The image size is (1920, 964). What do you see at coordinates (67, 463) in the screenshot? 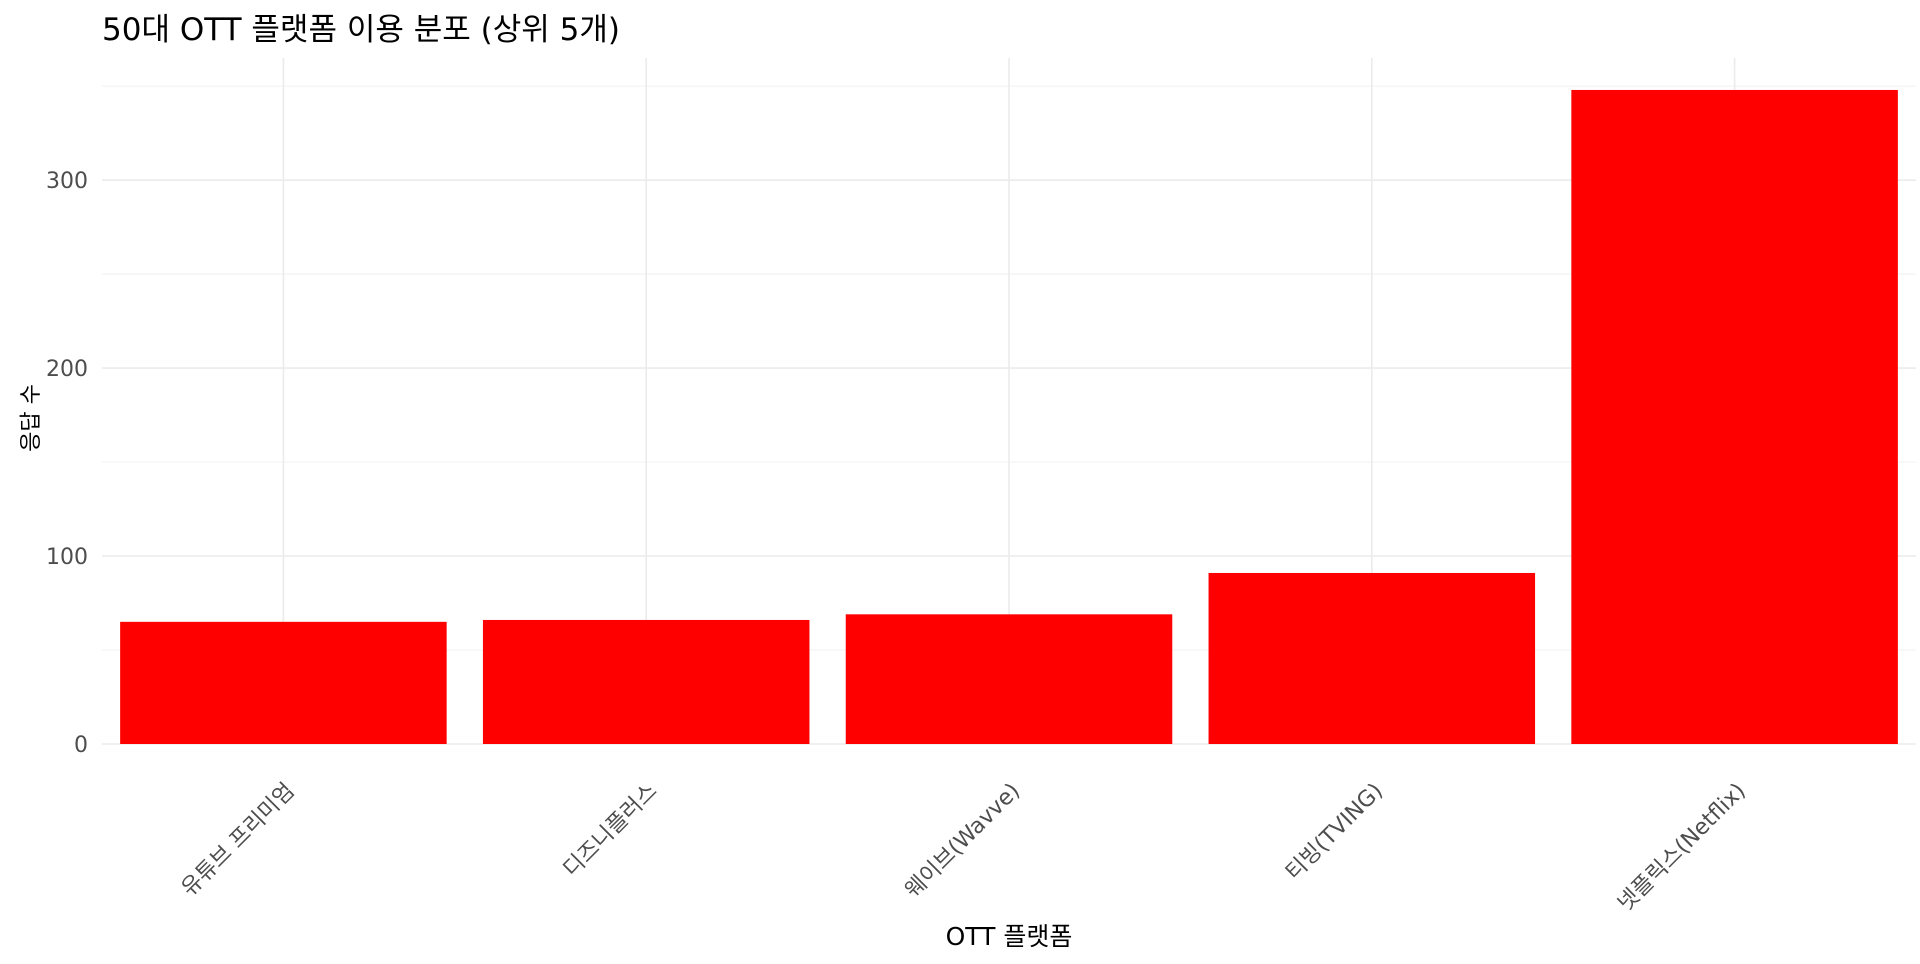
I see `y-axis-ticks: 0 100 200 300` at bounding box center [67, 463].